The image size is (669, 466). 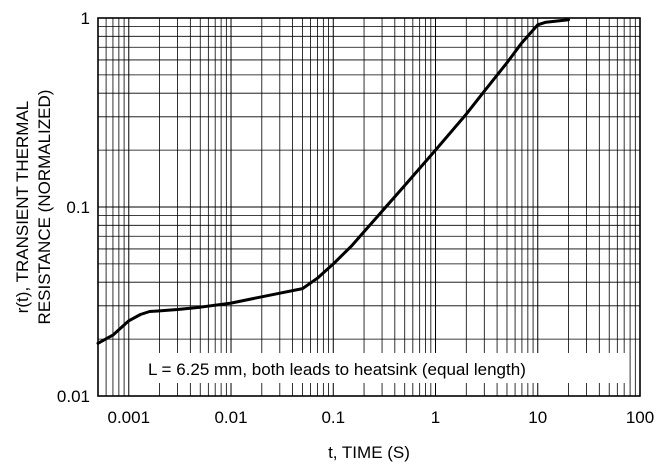 I want to click on x-tick-label: 10, so click(x=537, y=417).